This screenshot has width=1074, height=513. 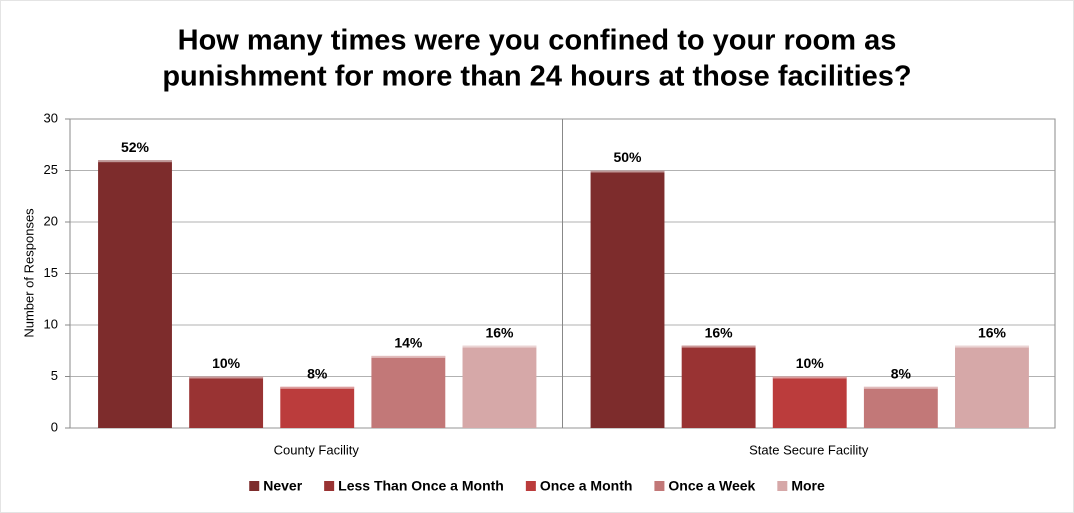 What do you see at coordinates (408, 343) in the screenshot?
I see `data-label: 14%` at bounding box center [408, 343].